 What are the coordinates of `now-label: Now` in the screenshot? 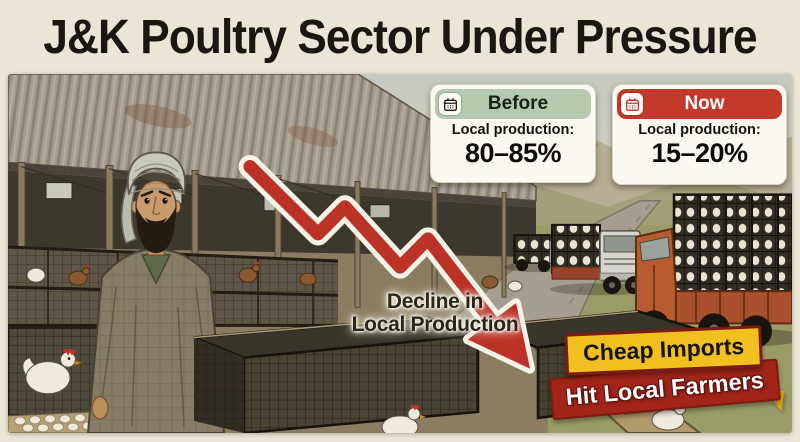 It's located at (704, 103).